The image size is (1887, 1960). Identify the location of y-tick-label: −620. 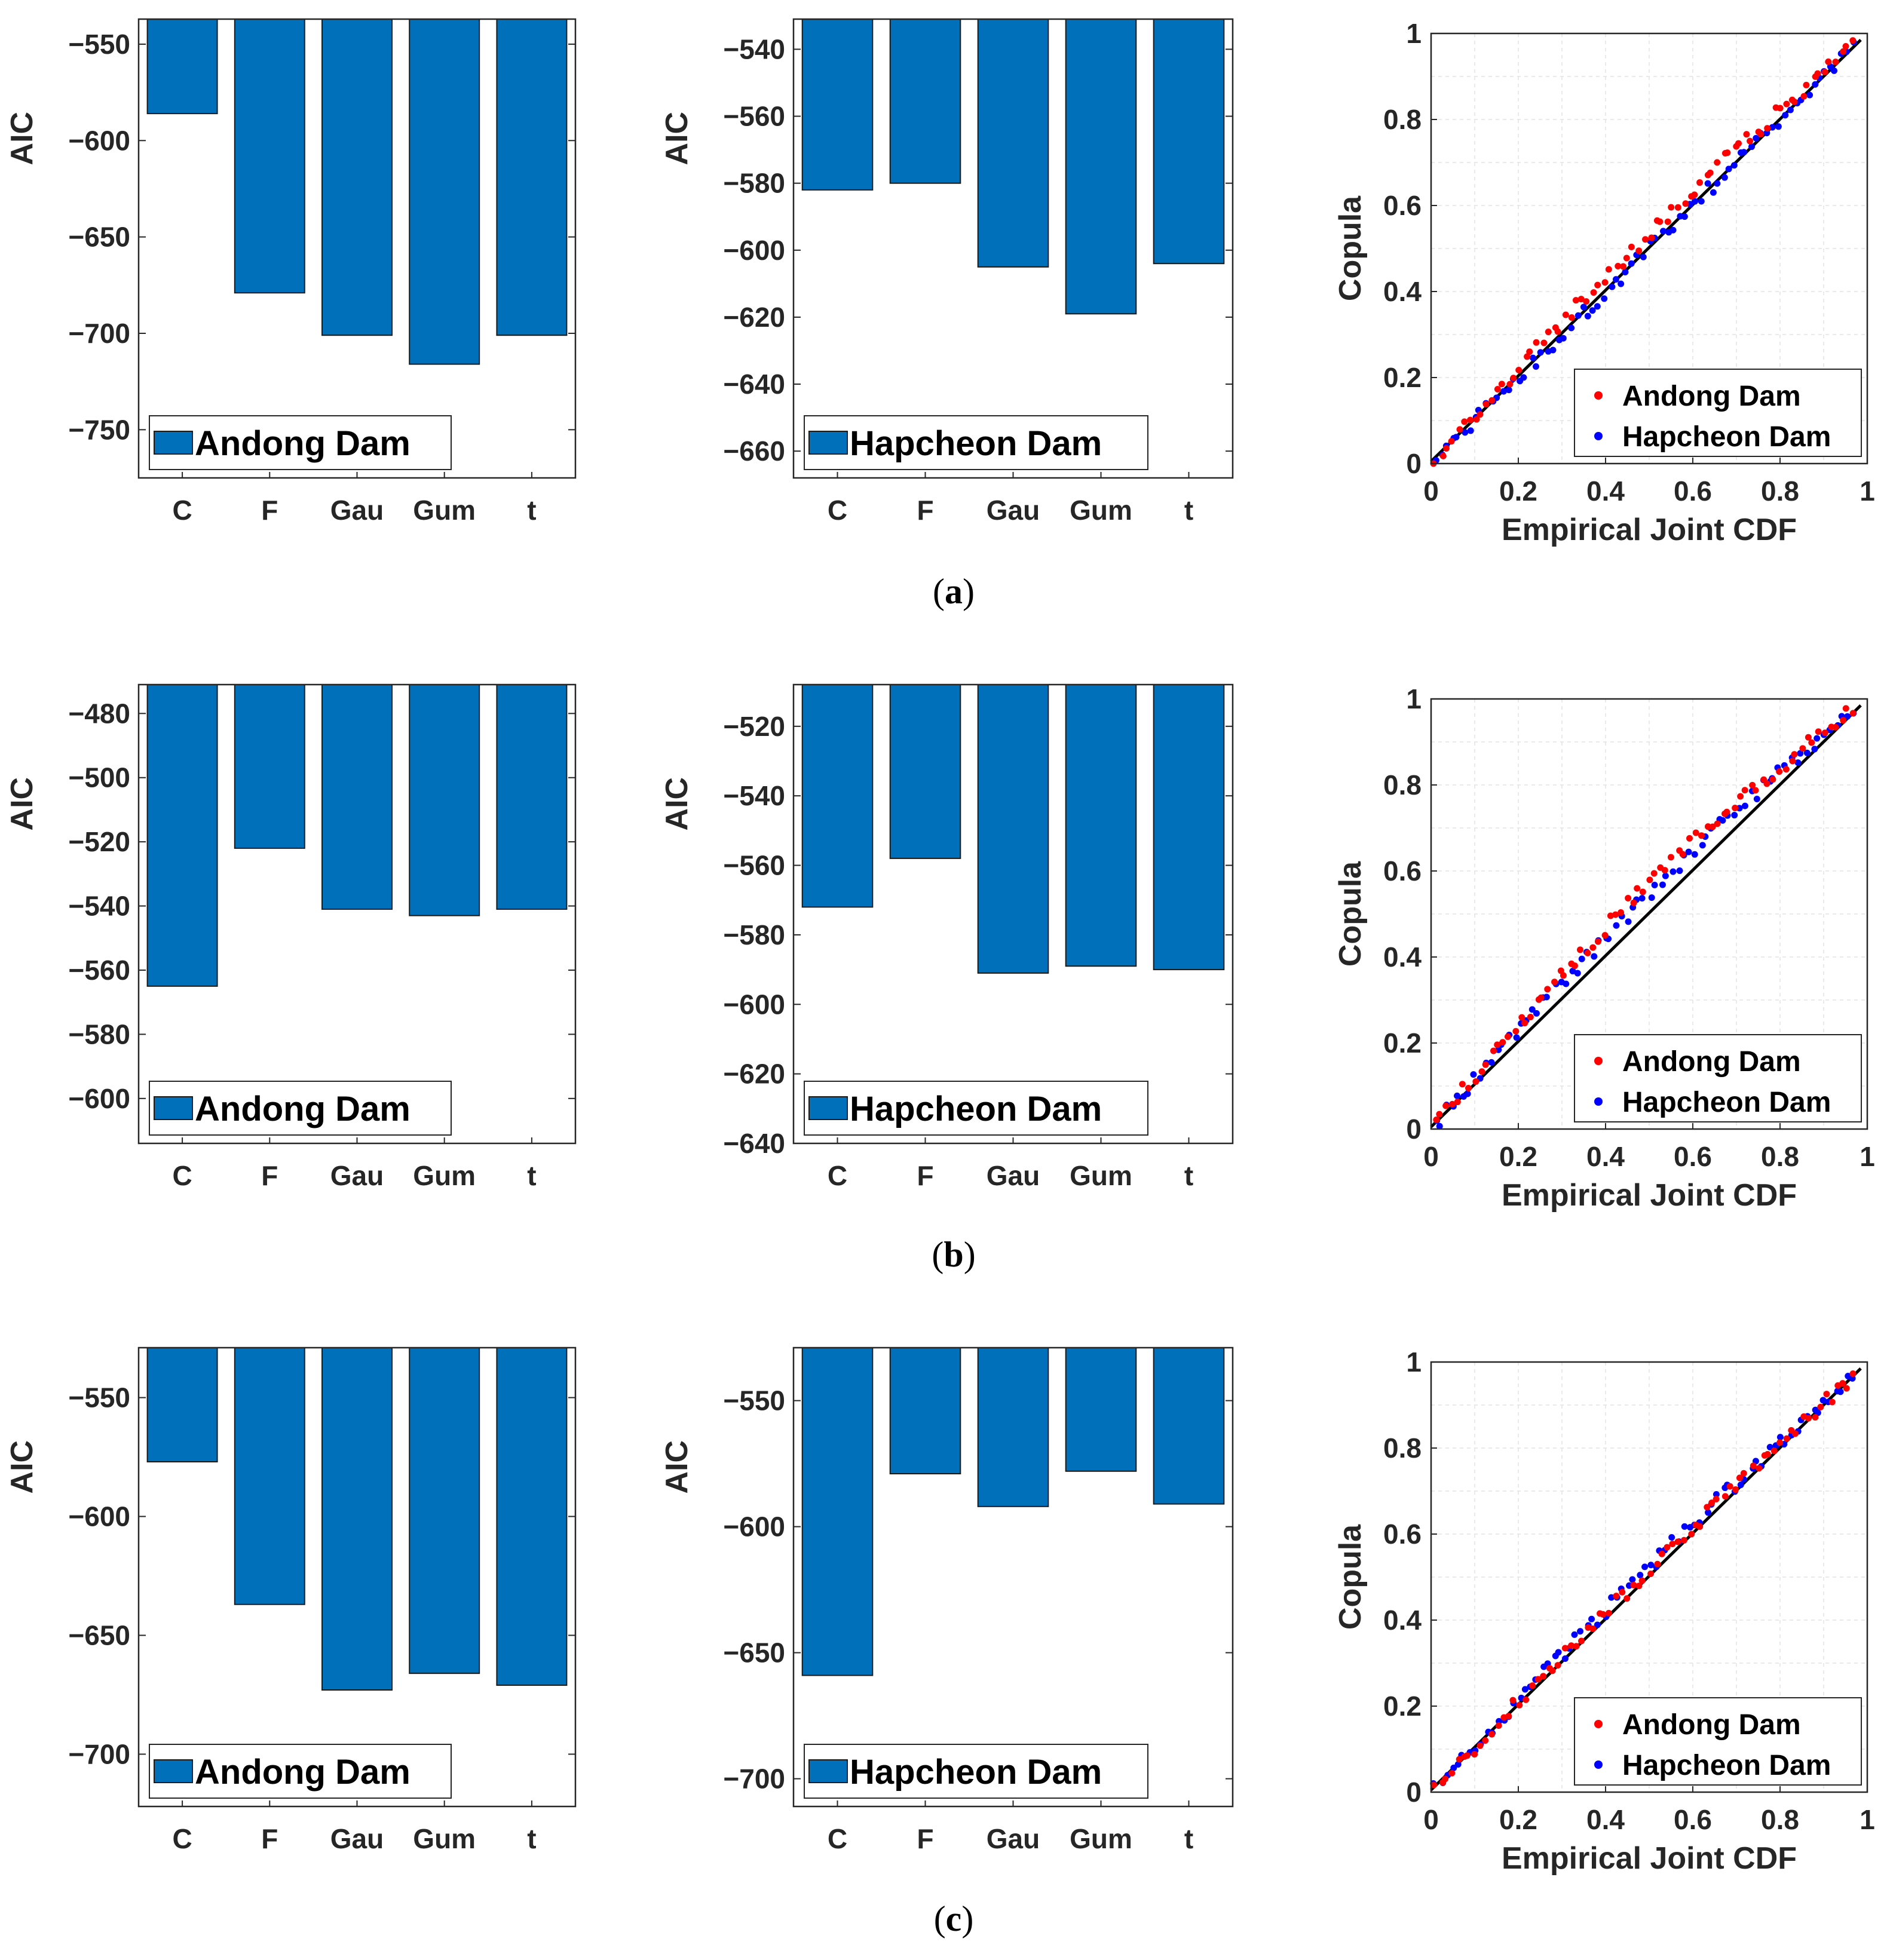
(754, 317).